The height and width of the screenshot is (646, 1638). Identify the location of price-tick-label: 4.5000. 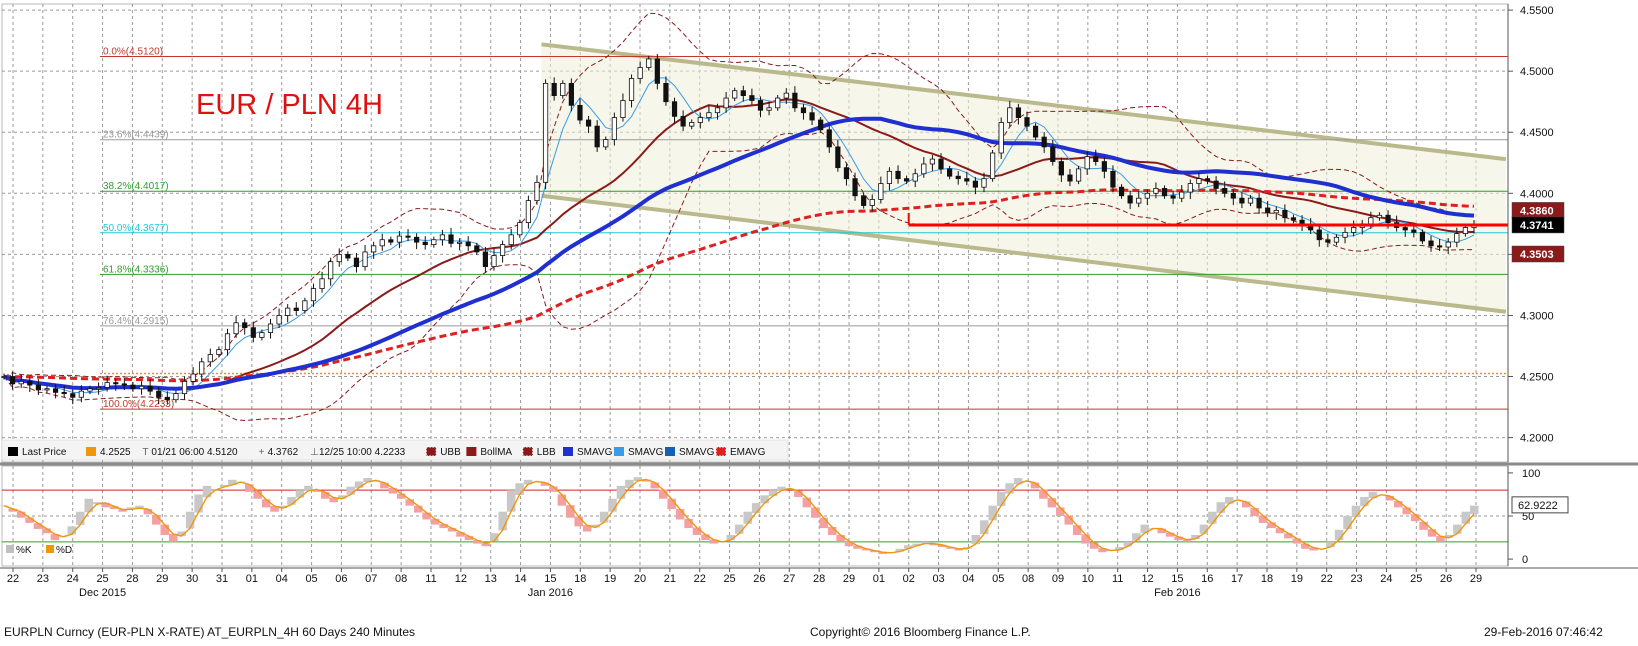
(1537, 72).